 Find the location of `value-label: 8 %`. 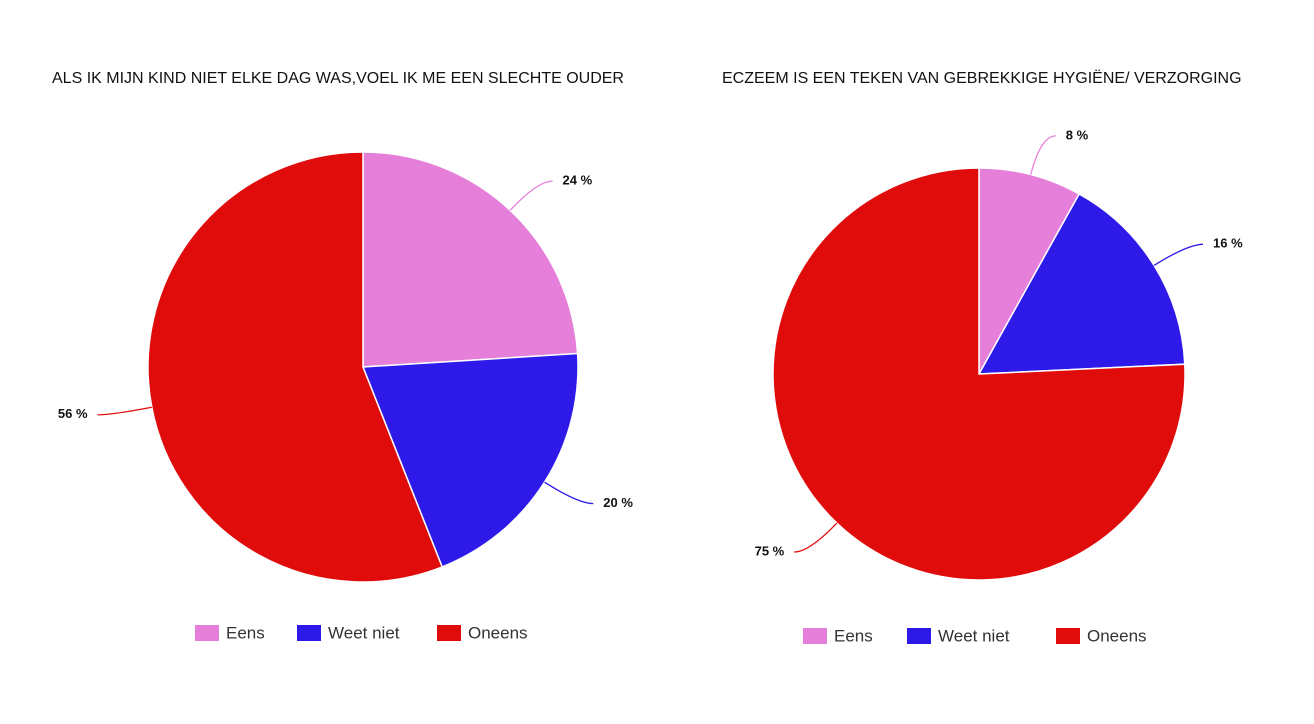

value-label: 8 % is located at coordinates (1077, 134).